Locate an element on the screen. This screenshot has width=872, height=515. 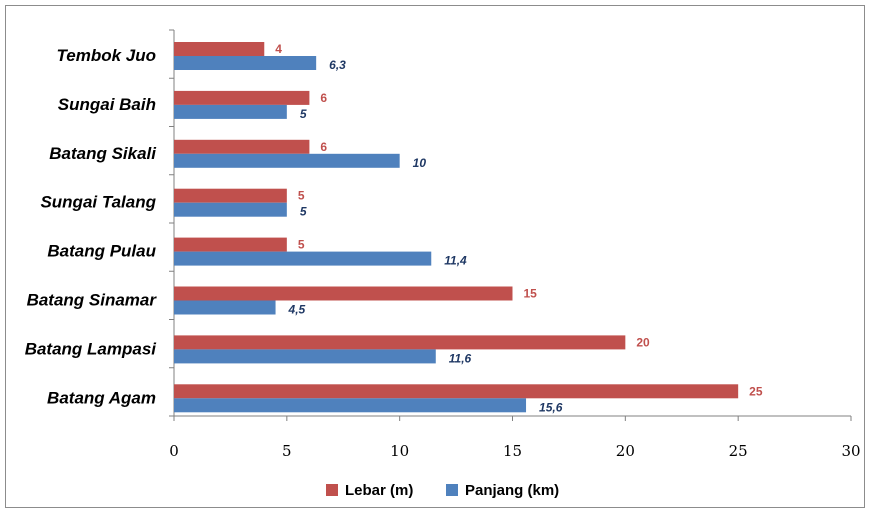
category-label: Batang Agam is located at coordinates (101, 397).